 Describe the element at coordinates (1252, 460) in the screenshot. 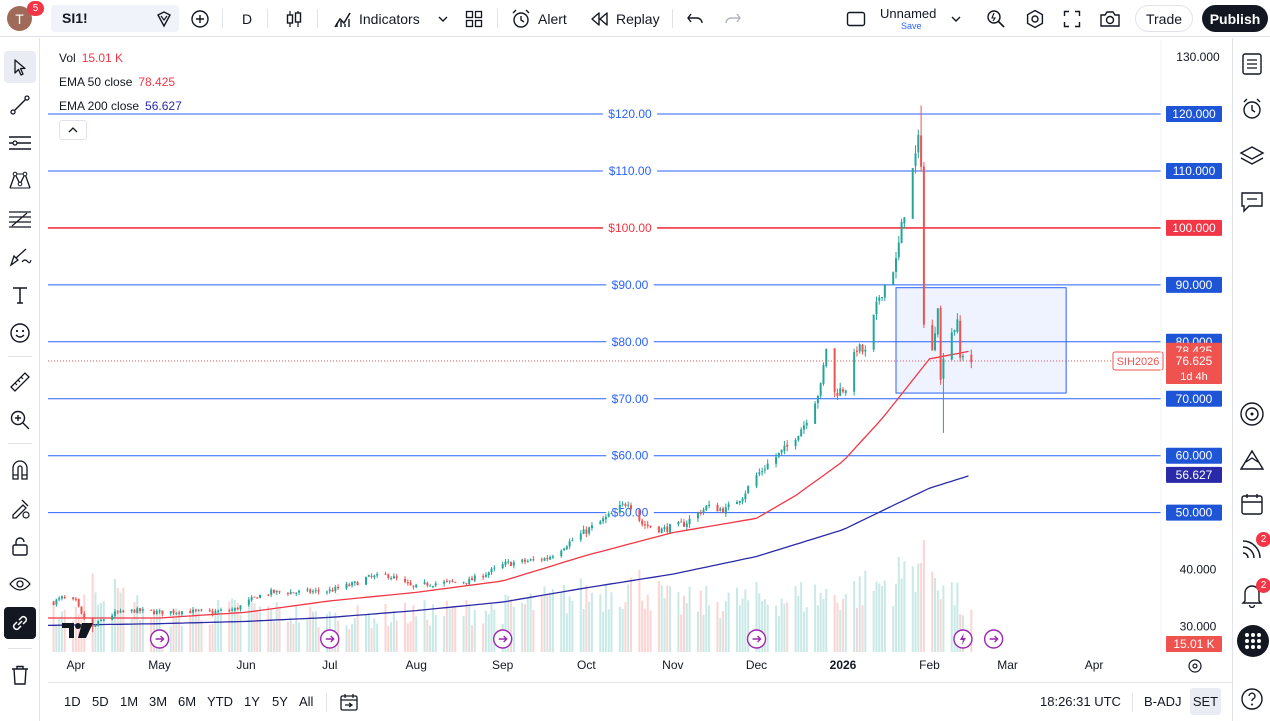

I see `ideas-icon` at that location.